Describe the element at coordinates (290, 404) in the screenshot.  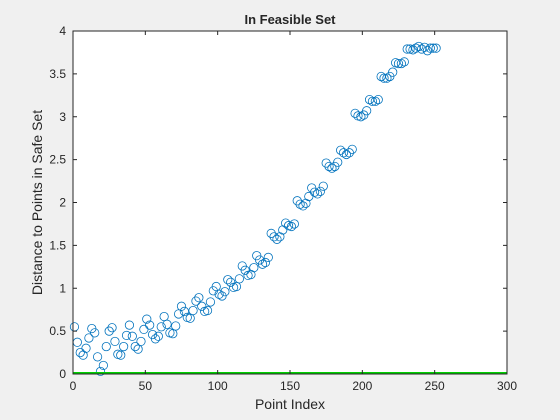
I see `x-axis-label: Point Index` at that location.